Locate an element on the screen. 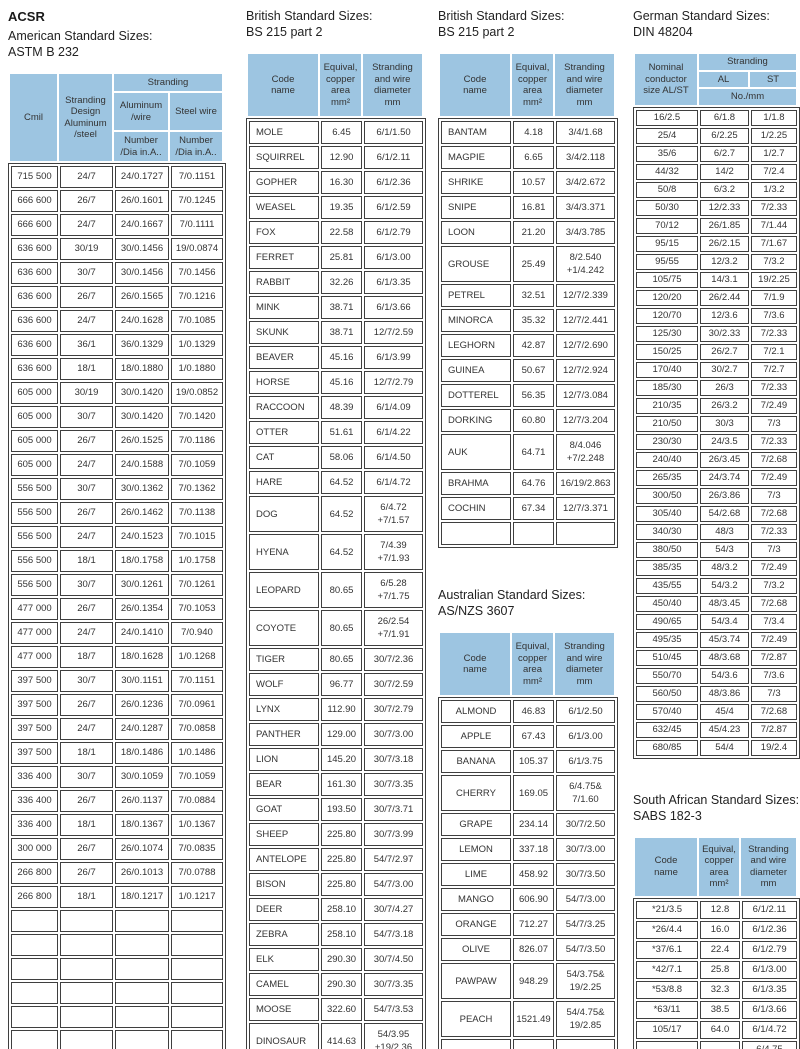  table-row: 550/70 54/3.6 7/3.6 is located at coordinates (716, 675).